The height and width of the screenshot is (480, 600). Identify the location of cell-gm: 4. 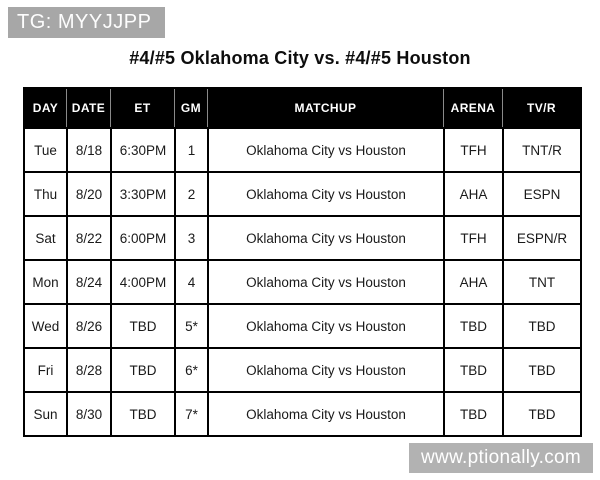
(190, 281).